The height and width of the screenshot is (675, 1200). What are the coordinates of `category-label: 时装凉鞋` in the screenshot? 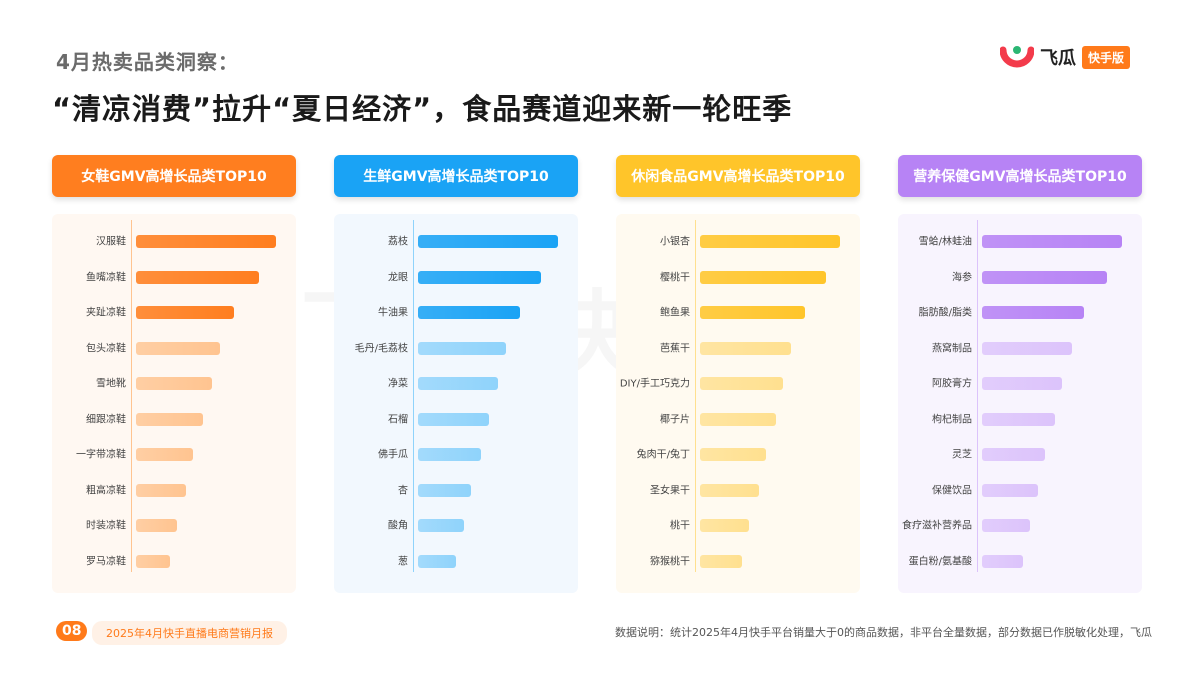 It's located at (106, 526).